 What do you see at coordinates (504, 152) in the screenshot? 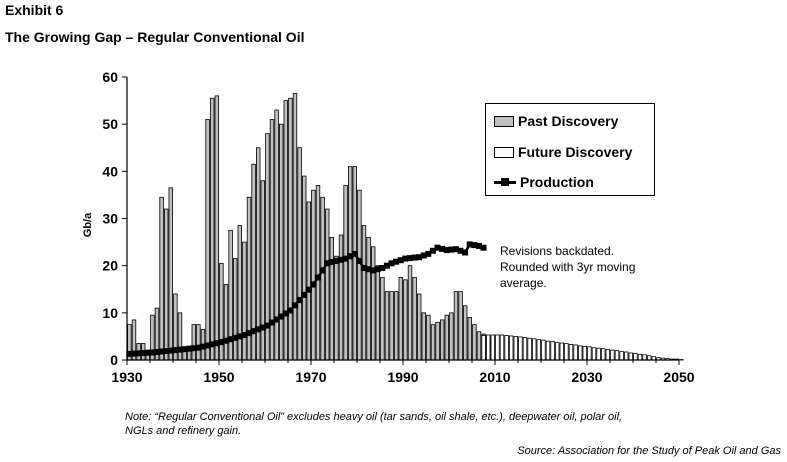
I see `future-swatch-icon` at bounding box center [504, 152].